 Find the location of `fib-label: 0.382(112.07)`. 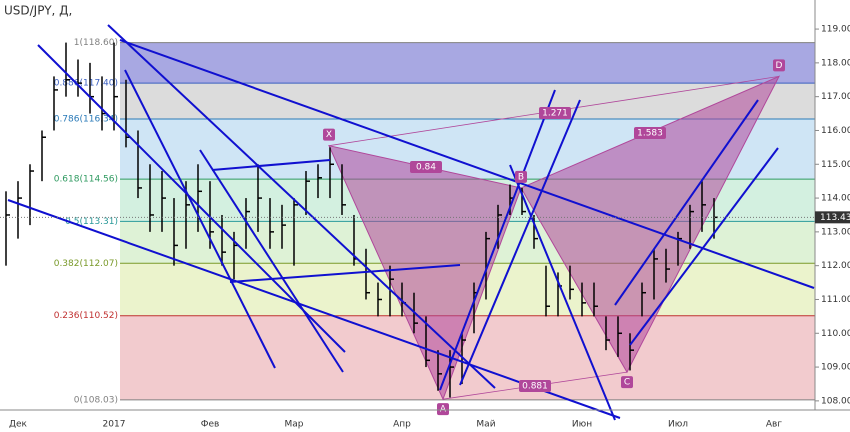

fib-label: 0.382(112.07) is located at coordinates (86, 264).